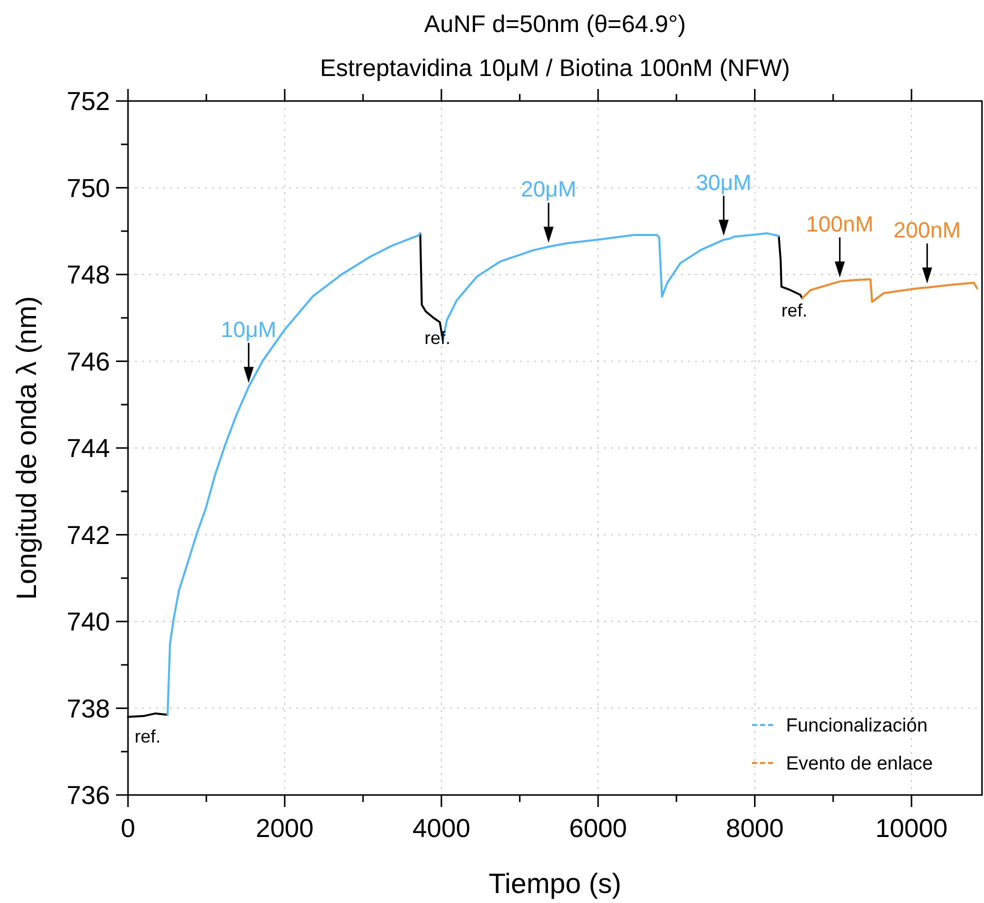 The width and height of the screenshot is (984, 903). Describe the element at coordinates (889, 290) in the screenshot. I see `line-series` at that location.